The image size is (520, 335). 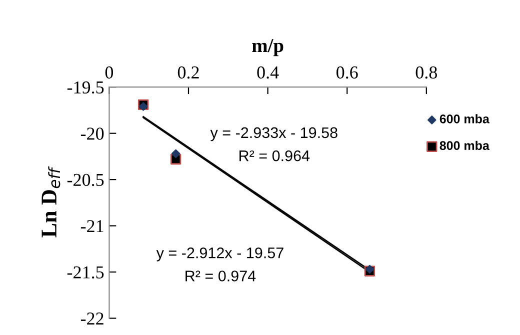 I want to click on y-tick-label: -22, so click(x=92, y=318).